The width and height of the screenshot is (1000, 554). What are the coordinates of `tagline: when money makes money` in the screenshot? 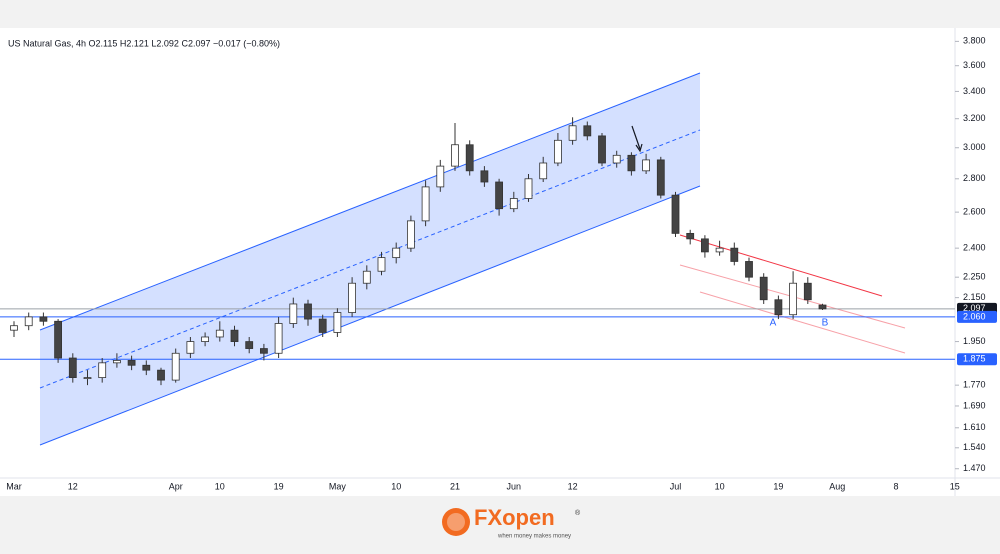 It's located at (534, 537).